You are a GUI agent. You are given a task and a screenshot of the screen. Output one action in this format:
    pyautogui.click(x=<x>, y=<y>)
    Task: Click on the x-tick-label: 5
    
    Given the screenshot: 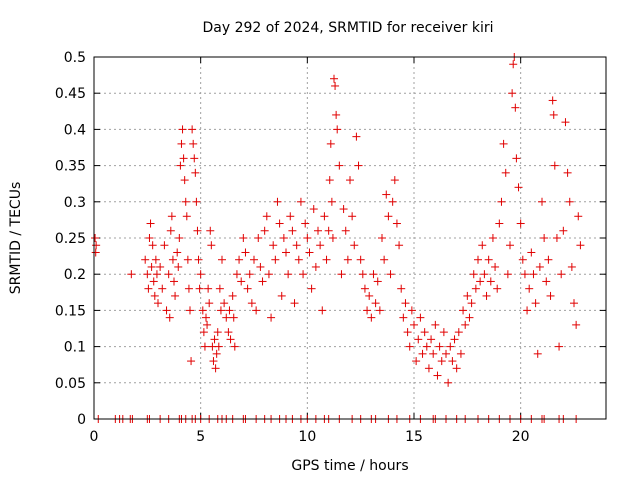 What is the action you would take?
    pyautogui.click(x=200, y=437)
    